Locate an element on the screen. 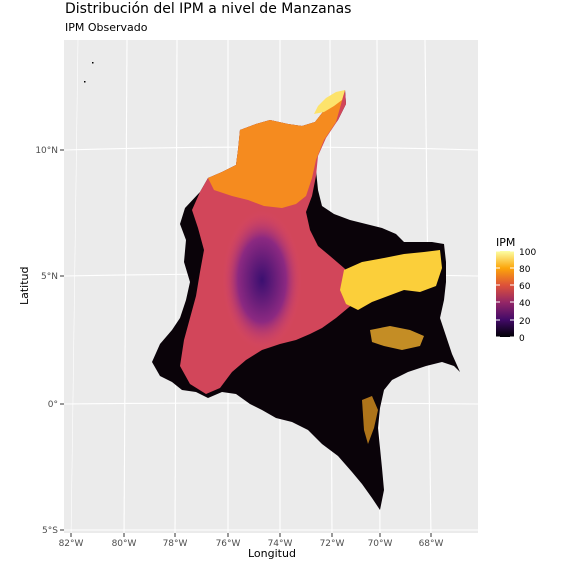  x-tick-label: 82°W is located at coordinates (71, 544).